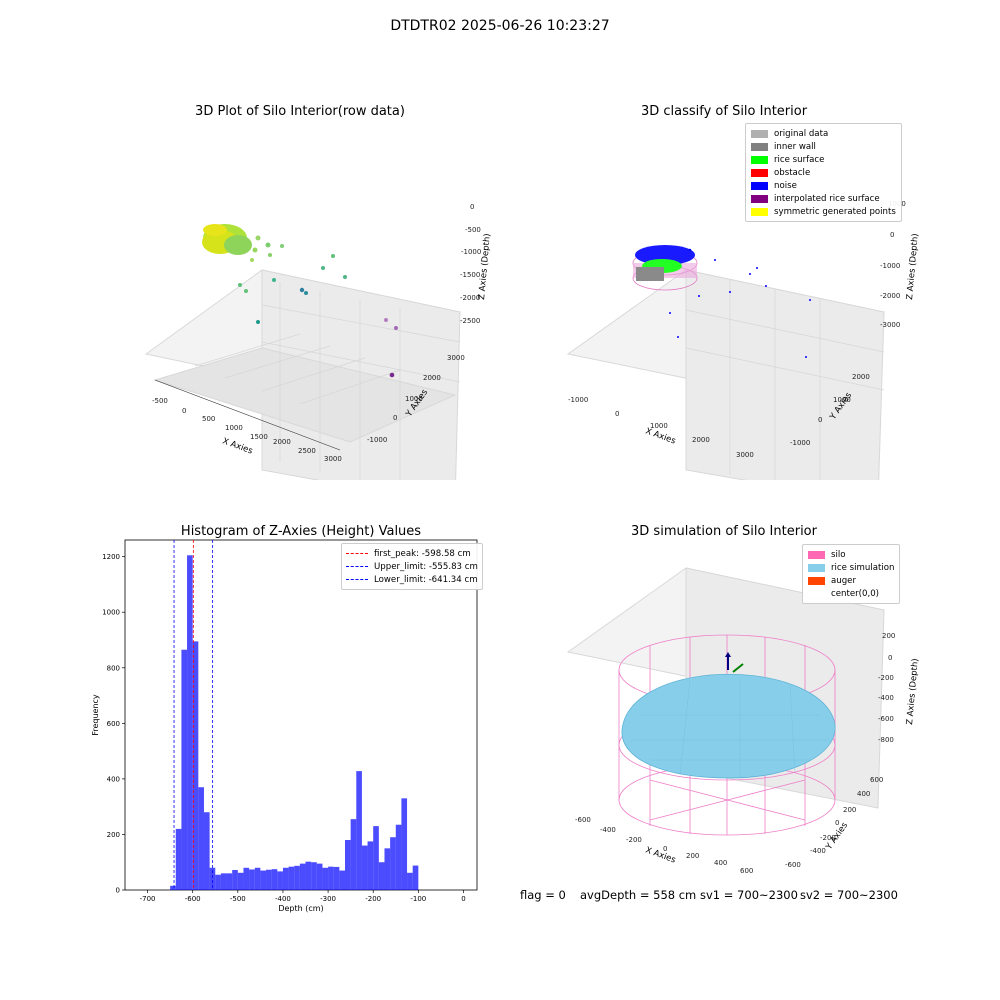 This screenshot has height=1000, width=1000. What do you see at coordinates (294, 722) in the screenshot?
I see `histogram-bars` at bounding box center [294, 722].